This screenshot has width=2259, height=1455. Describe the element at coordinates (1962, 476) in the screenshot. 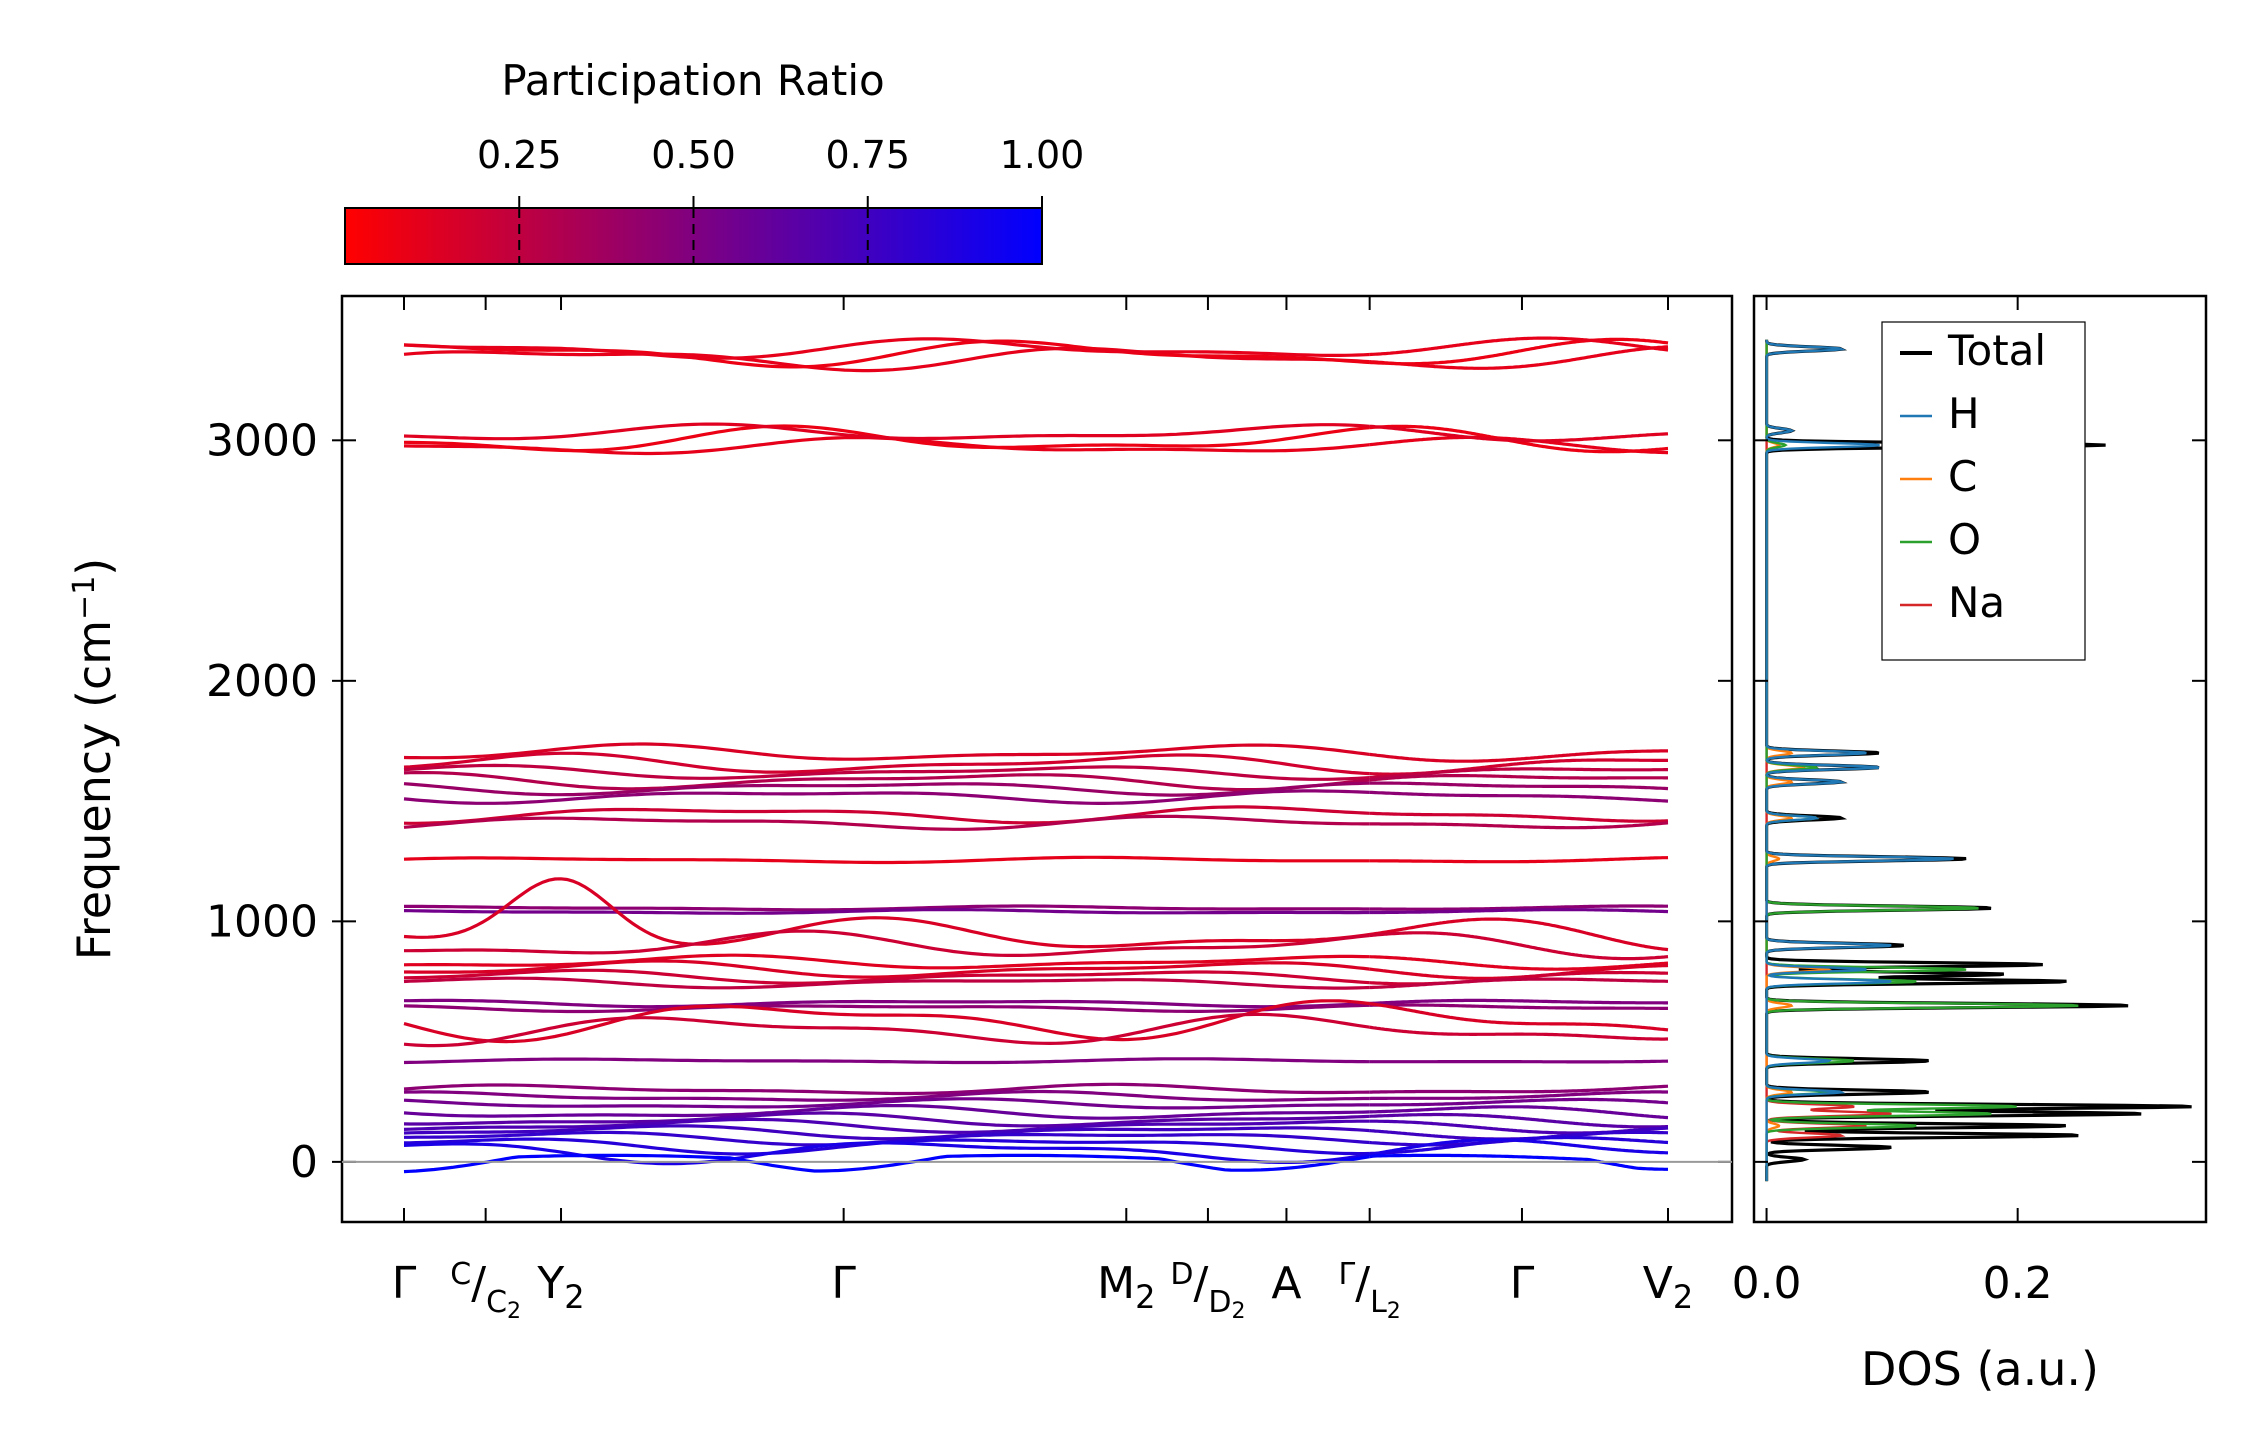

I see `legend-label-c: C` at that location.